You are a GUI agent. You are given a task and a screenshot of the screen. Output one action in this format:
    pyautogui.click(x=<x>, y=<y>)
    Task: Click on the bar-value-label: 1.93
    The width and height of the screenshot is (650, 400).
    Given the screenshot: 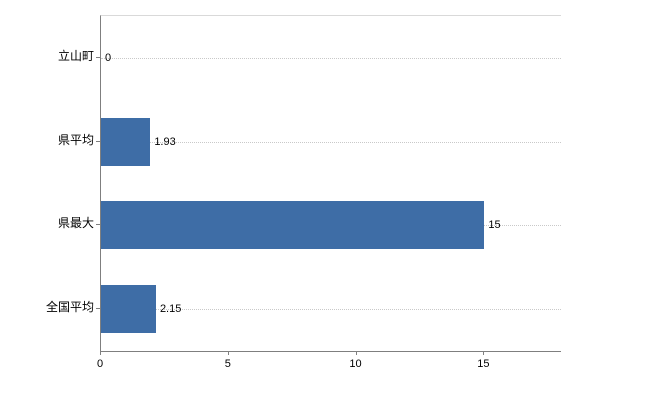 What is the action you would take?
    pyautogui.click(x=165, y=141)
    